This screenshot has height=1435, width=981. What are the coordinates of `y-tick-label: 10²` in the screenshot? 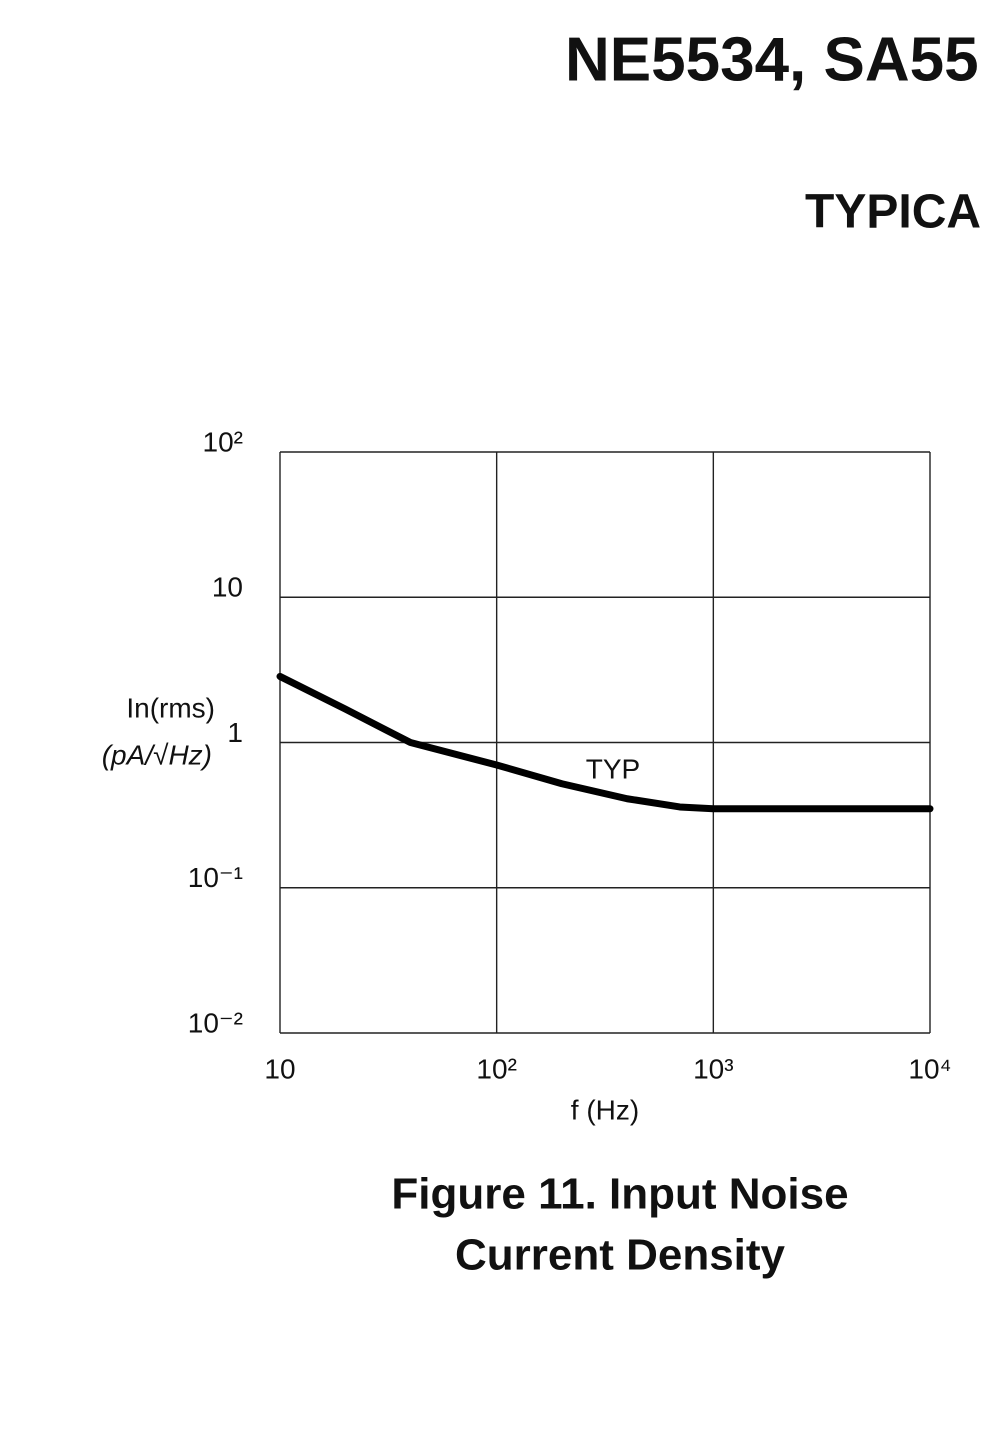 It's located at (223, 441).